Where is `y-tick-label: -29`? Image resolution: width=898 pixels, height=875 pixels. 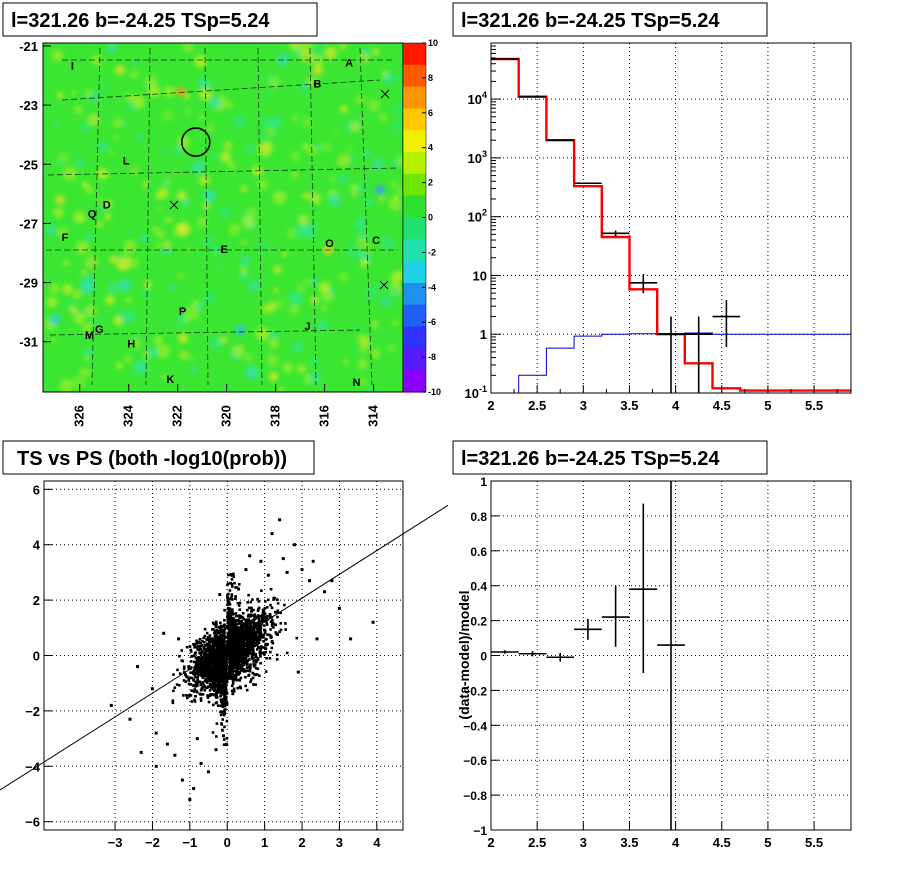
y-tick-label: -29 is located at coordinates (28, 283).